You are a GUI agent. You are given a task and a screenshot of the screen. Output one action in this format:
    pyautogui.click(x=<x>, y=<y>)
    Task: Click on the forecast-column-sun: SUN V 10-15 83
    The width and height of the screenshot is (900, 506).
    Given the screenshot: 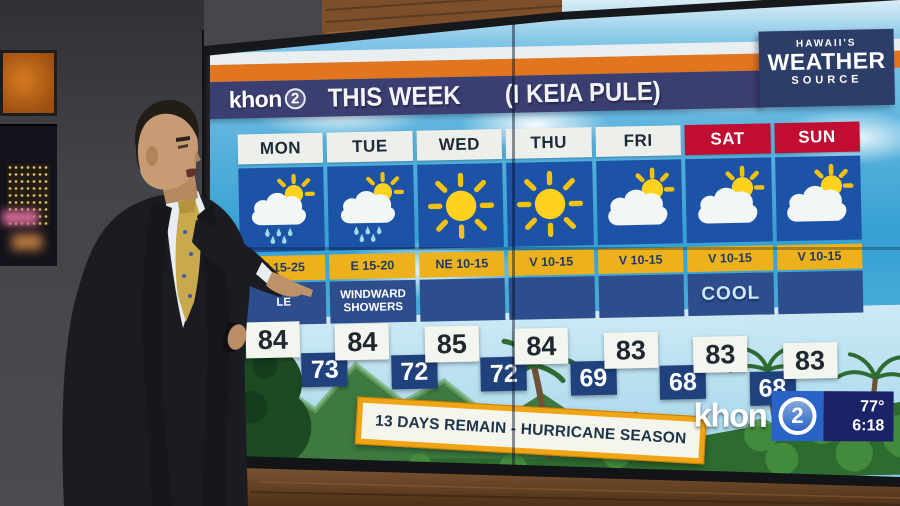 What is the action you would take?
    pyautogui.click(x=818, y=250)
    